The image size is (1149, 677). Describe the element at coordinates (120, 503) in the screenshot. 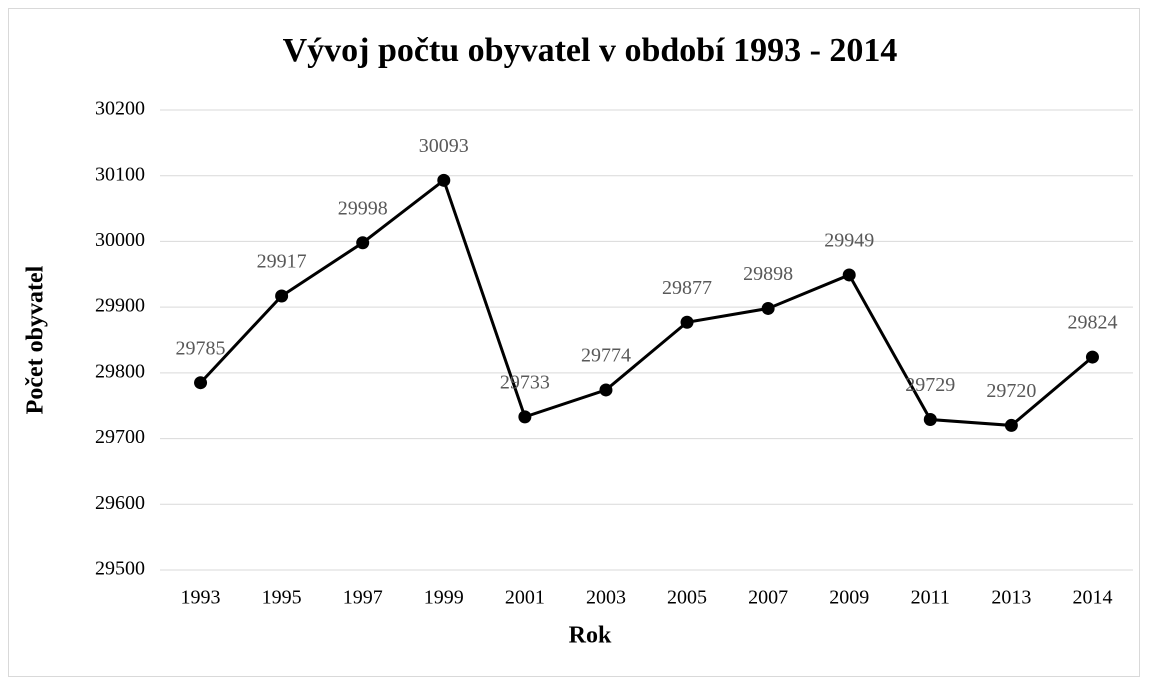

I see `y-tick-label: 29600` at that location.